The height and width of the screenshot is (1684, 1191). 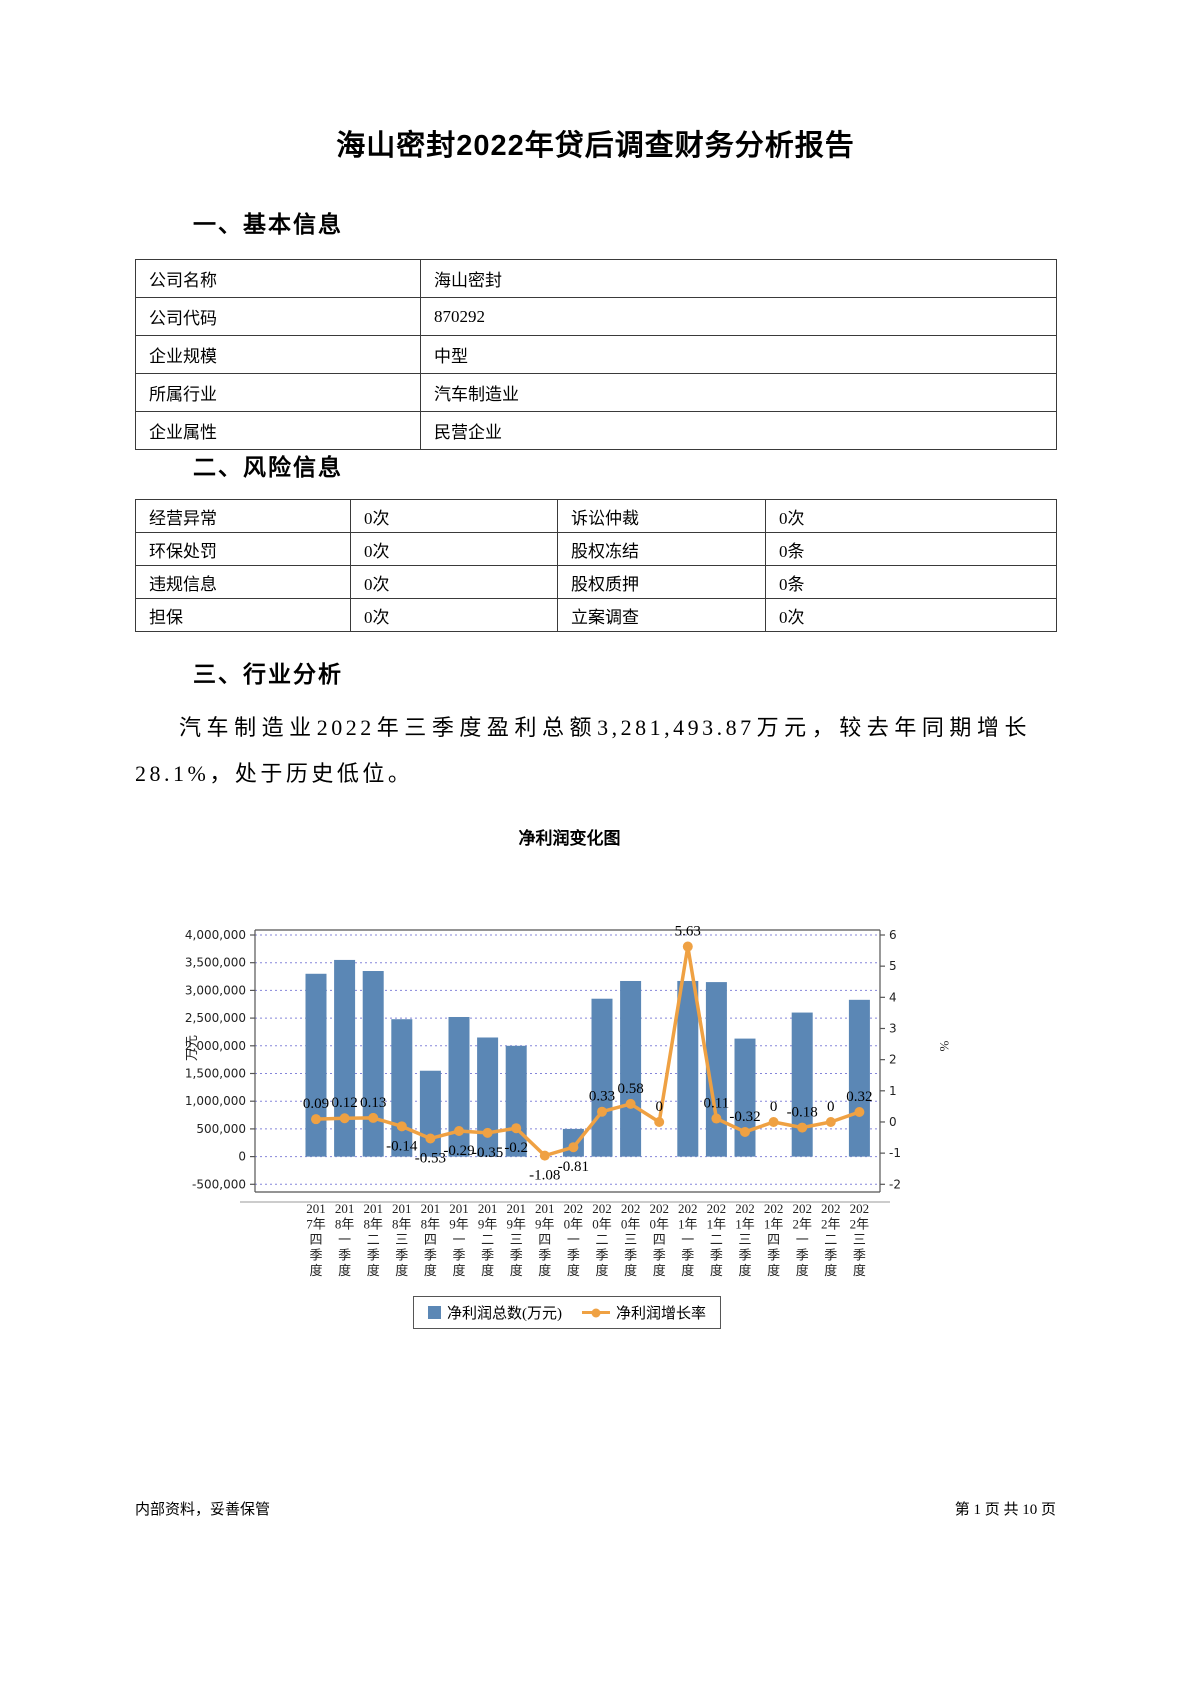 What do you see at coordinates (215, 935) in the screenshot?
I see `svg-text: 4,000,000` at bounding box center [215, 935].